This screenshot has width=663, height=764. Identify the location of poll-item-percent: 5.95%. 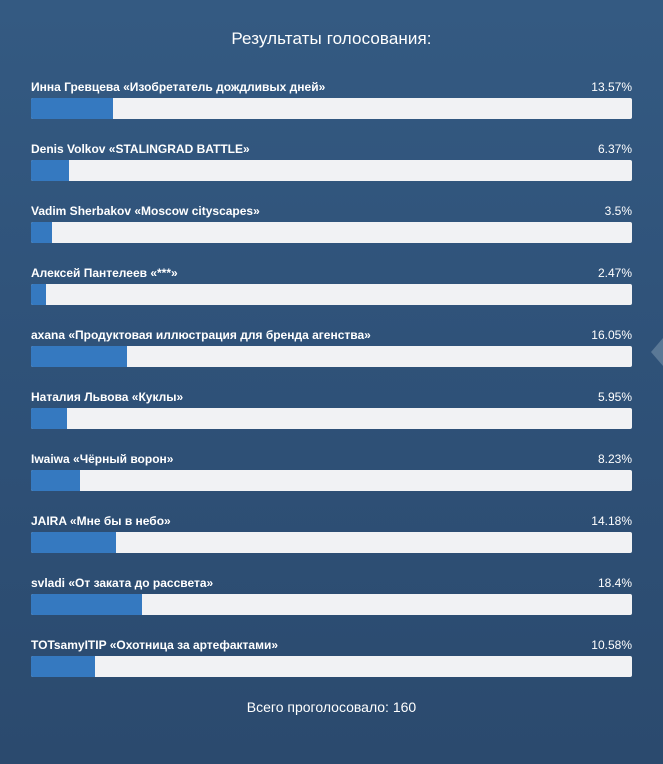
(614, 397).